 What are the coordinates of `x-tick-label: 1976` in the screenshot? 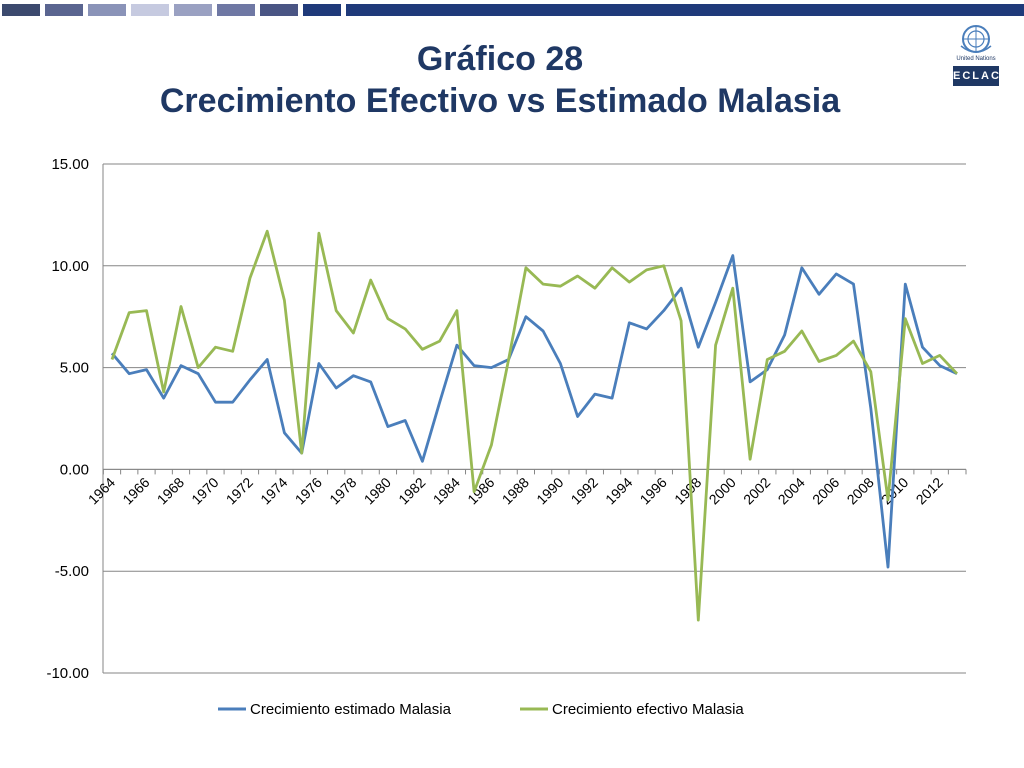 It's located at (308, 490).